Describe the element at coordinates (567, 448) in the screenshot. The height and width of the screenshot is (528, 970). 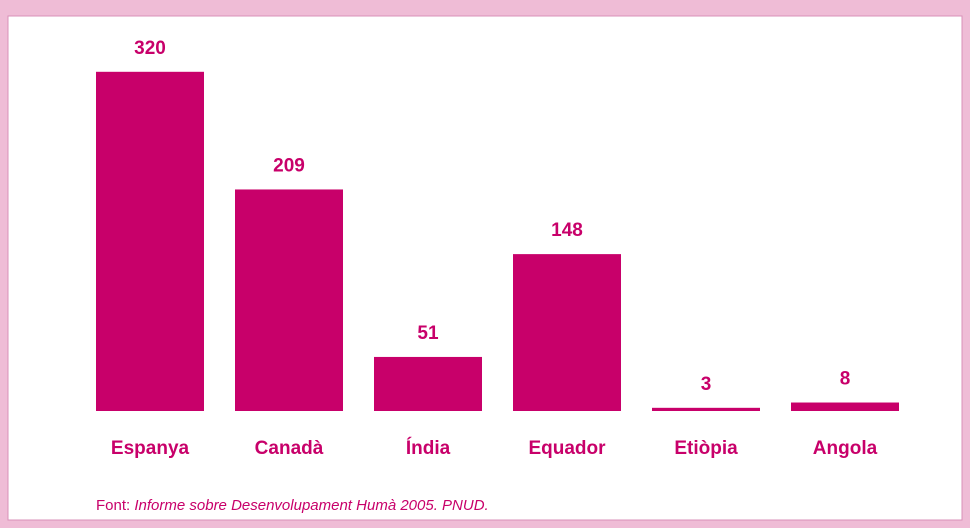
I see `x-tick-label: Equador` at that location.